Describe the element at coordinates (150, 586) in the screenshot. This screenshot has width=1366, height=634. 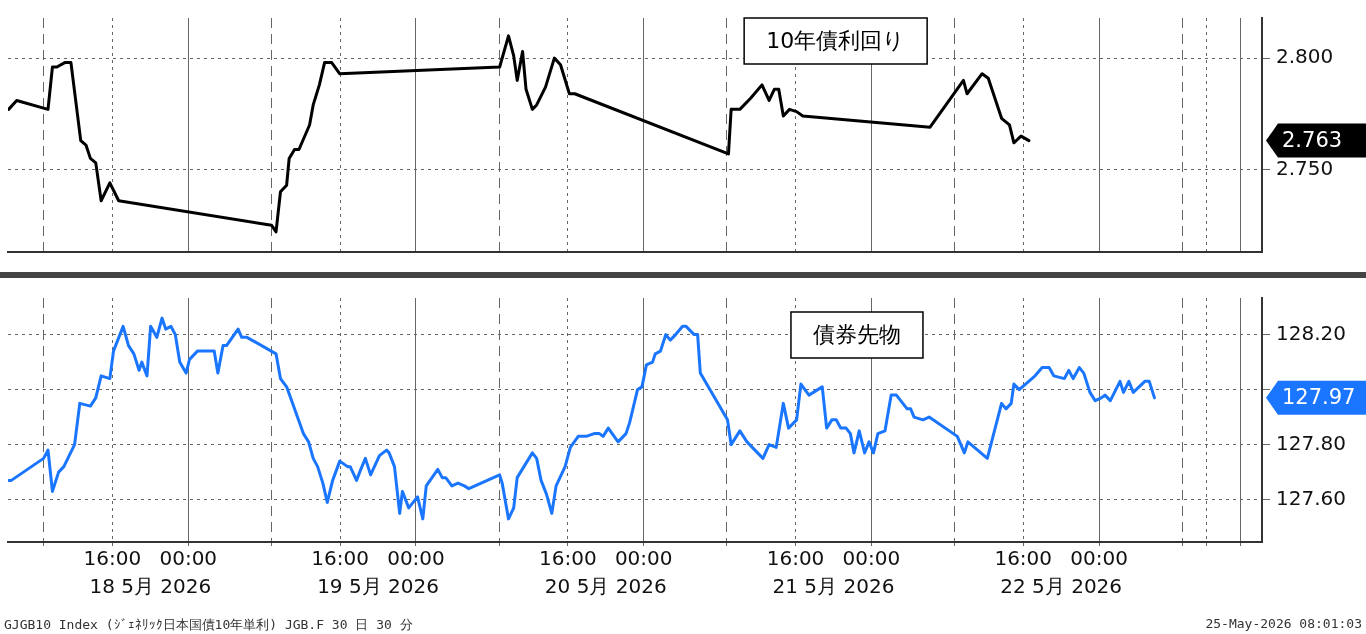
I see `x2-tick-label: 18 5月 2026` at that location.